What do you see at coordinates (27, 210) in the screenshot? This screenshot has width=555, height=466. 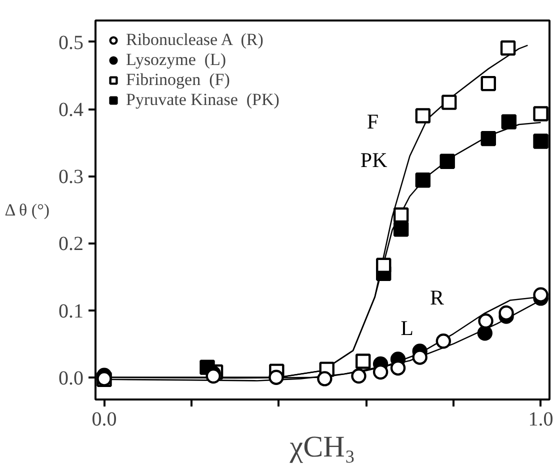 I see `y-axis-title: Δ θ (°)` at bounding box center [27, 210].